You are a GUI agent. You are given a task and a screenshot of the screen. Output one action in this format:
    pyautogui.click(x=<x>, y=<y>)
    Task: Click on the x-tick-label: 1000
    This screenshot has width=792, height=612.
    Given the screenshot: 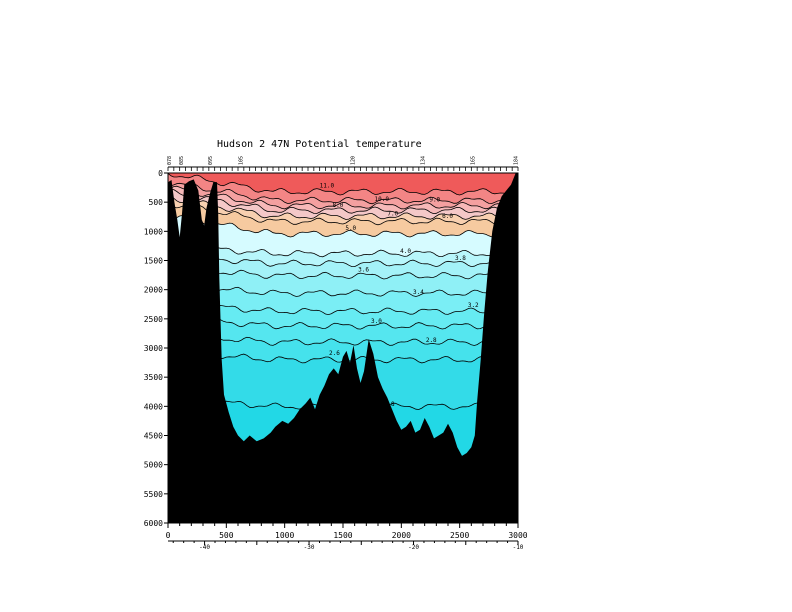 What is the action you would take?
    pyautogui.click(x=284, y=535)
    